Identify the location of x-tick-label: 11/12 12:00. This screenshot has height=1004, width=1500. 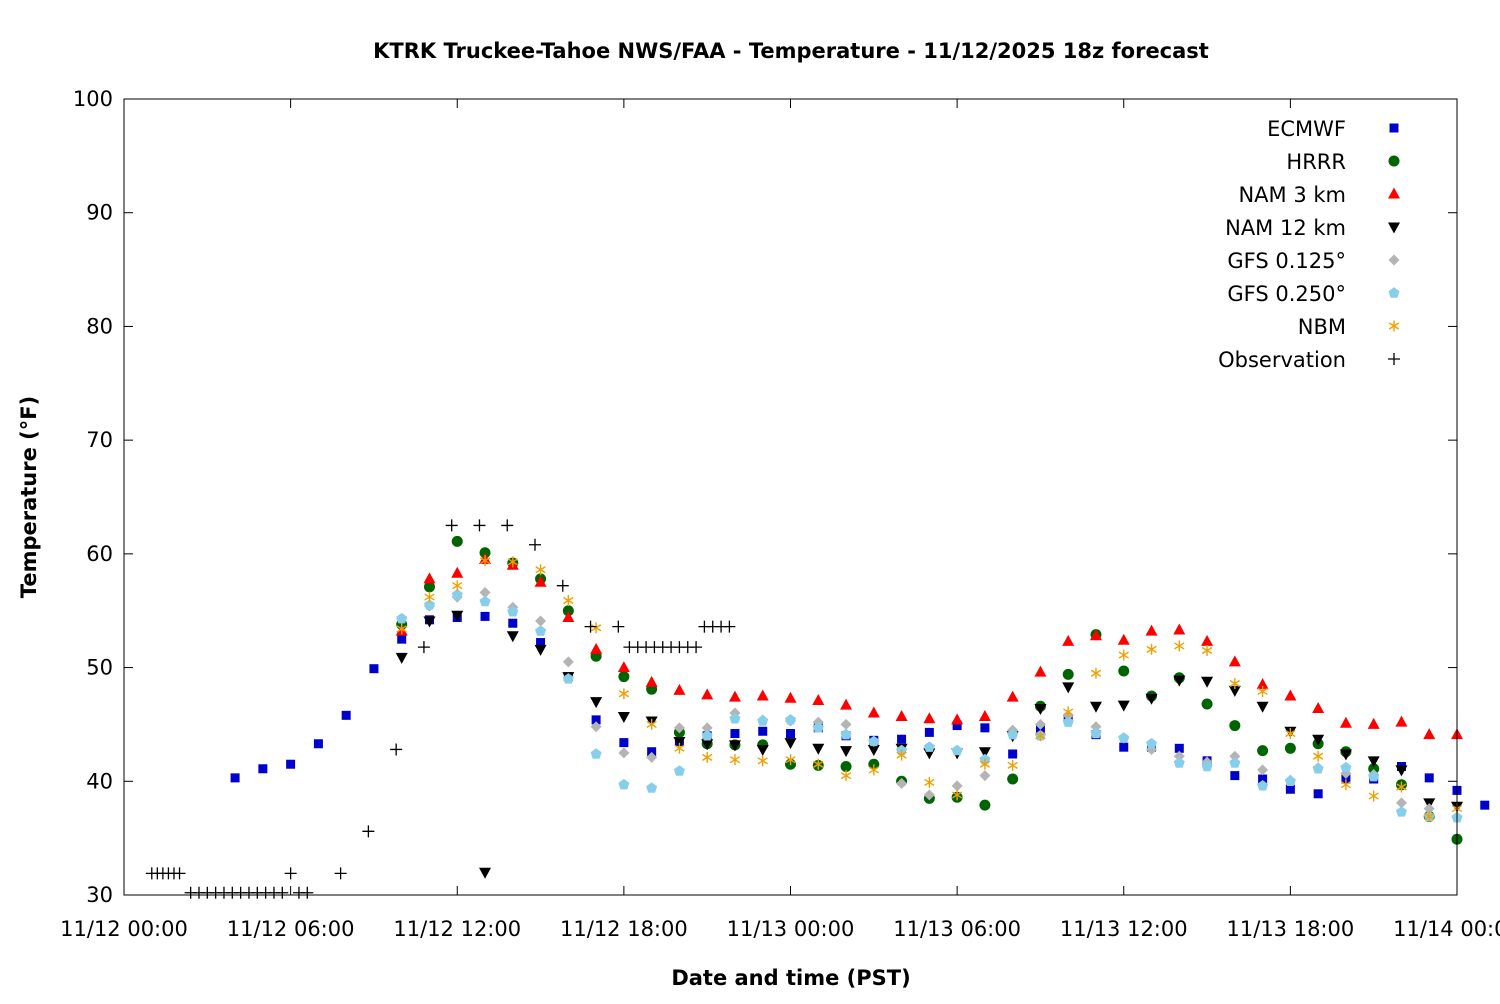
(457, 929).